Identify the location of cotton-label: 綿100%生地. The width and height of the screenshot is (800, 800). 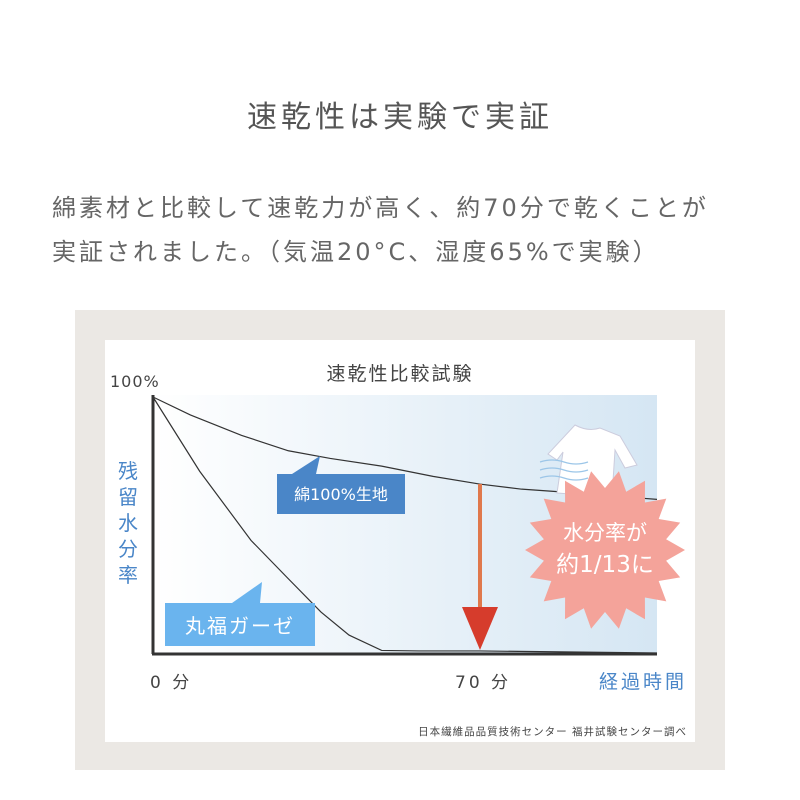
(341, 485).